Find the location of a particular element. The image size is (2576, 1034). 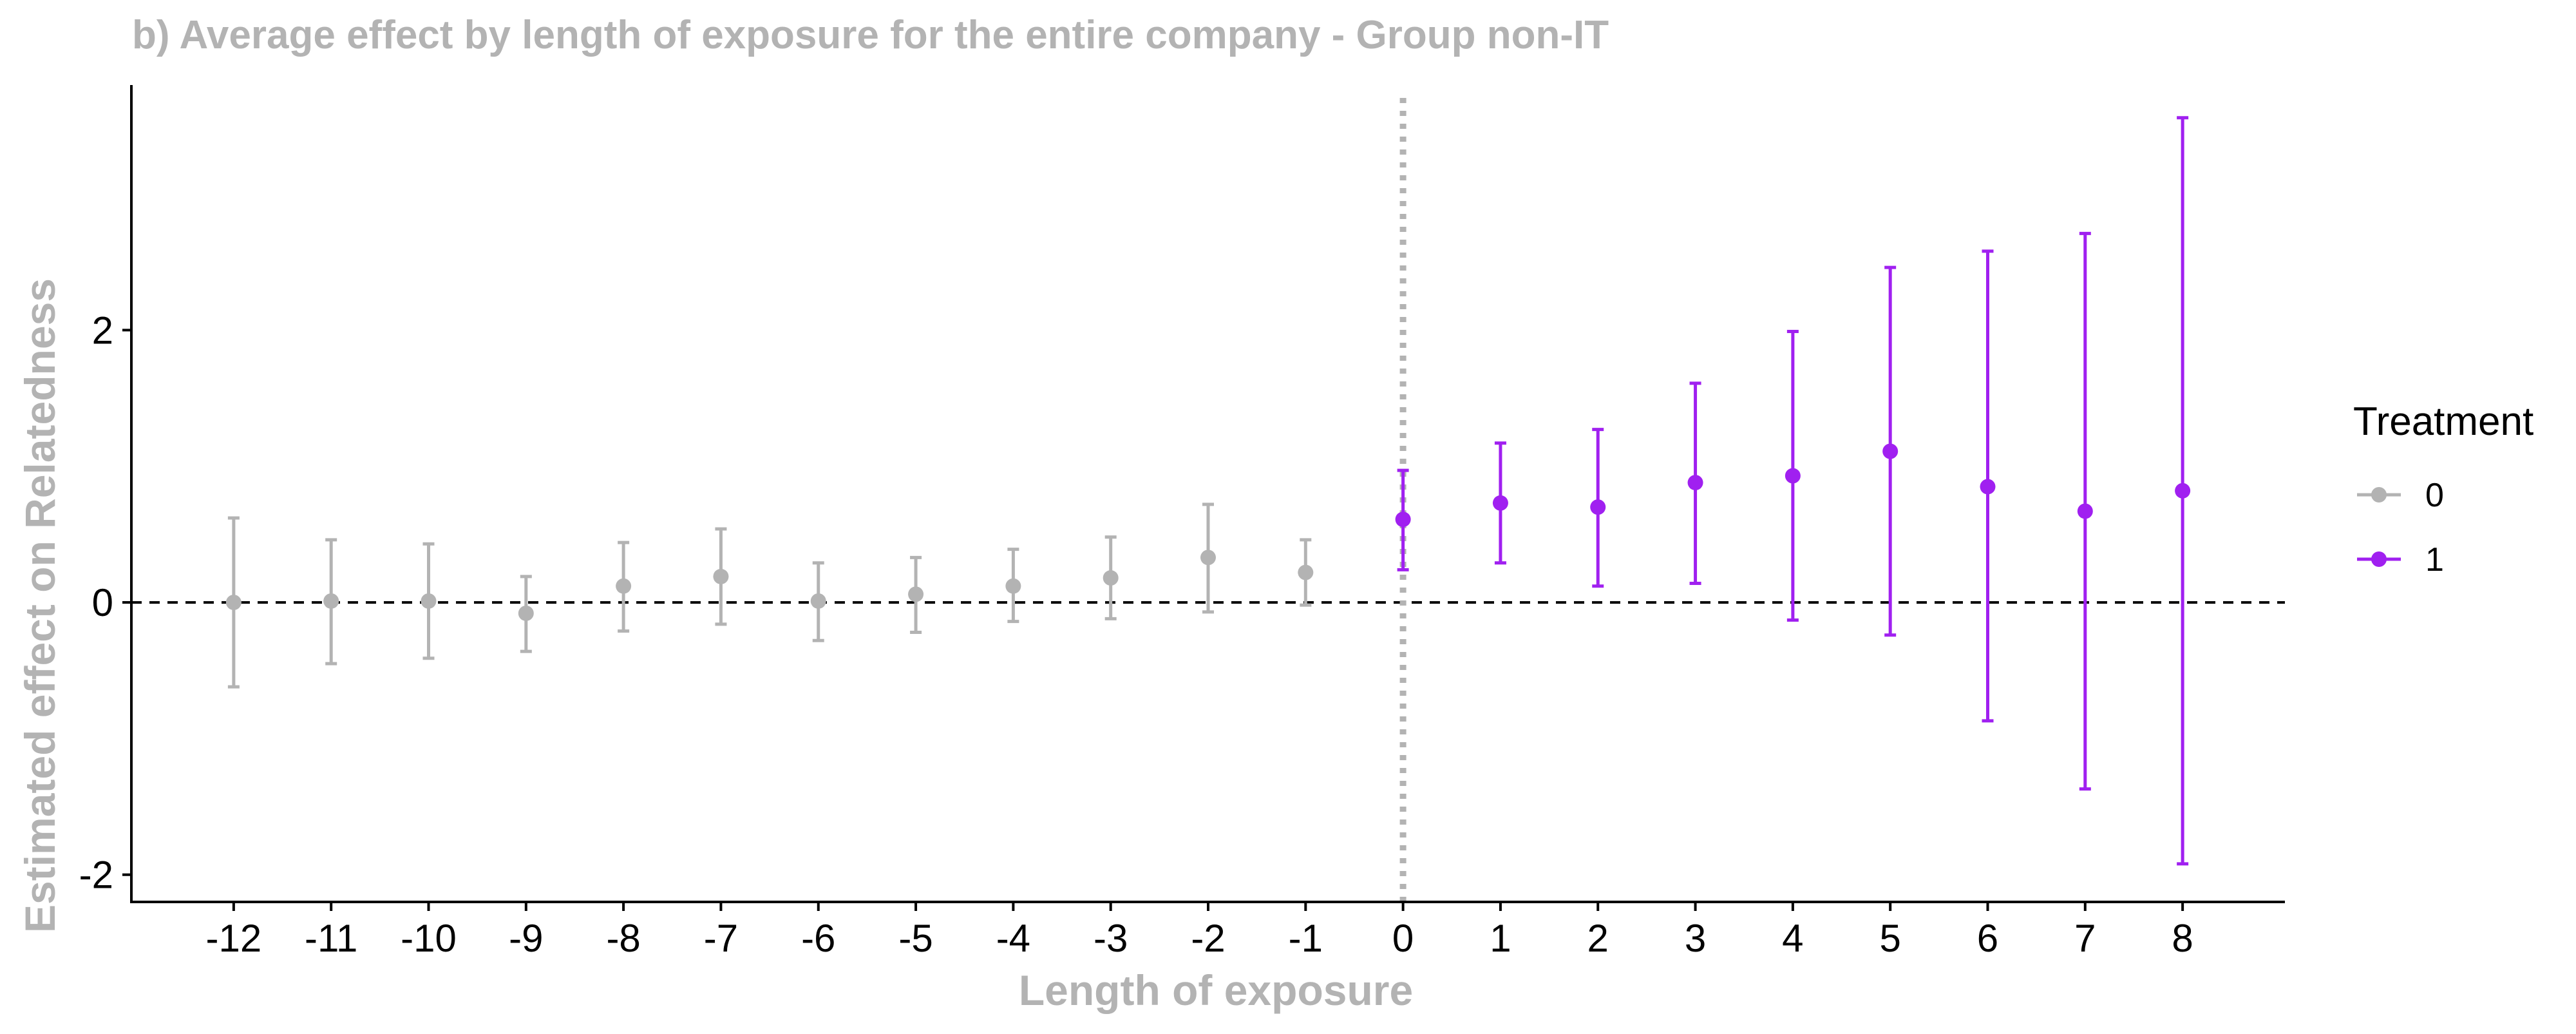

x-tick-label: -8 is located at coordinates (623, 938).